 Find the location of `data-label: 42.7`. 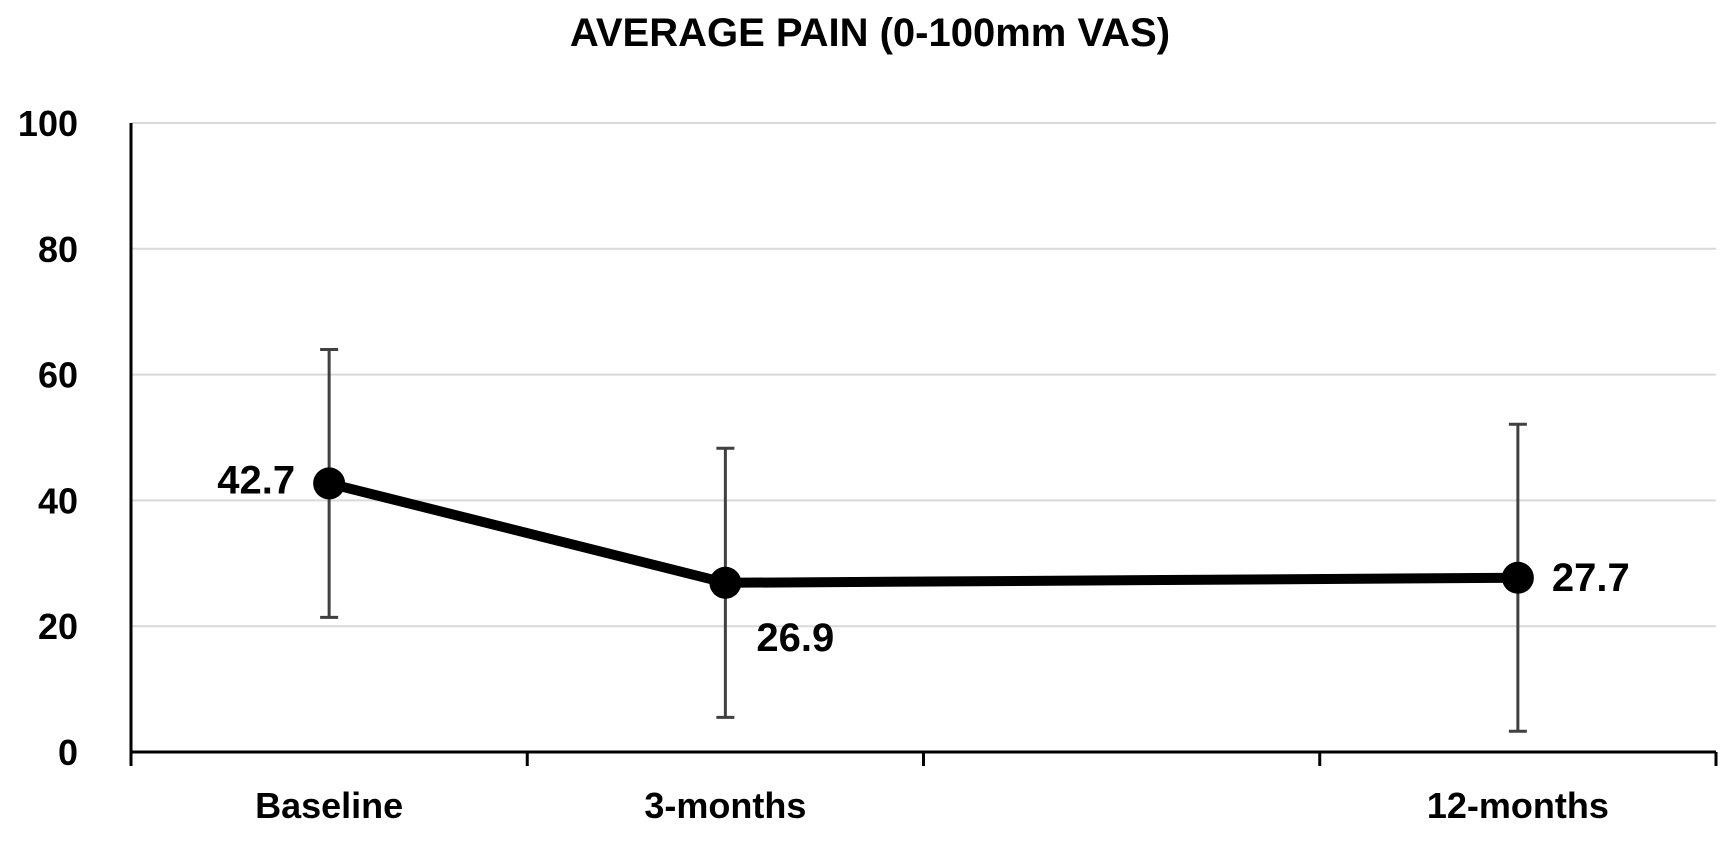

data-label: 42.7 is located at coordinates (256, 480).